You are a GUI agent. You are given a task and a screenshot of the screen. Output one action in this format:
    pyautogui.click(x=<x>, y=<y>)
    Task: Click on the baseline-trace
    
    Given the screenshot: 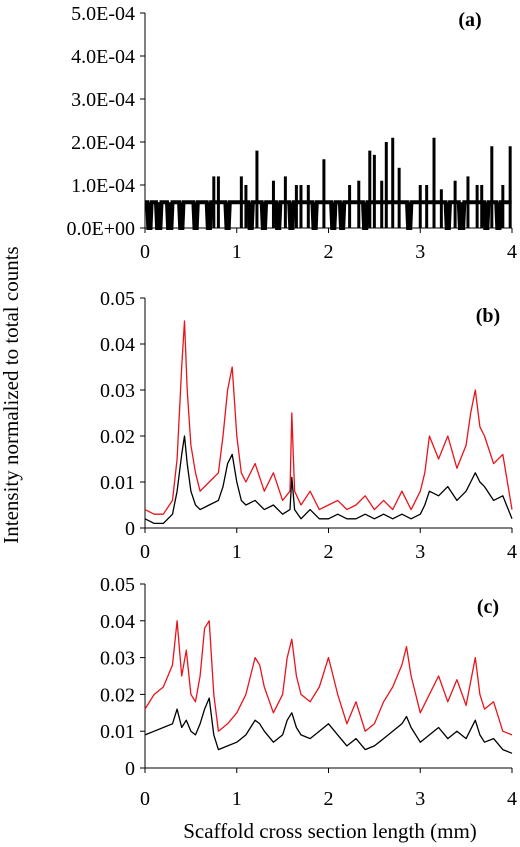 What is the action you would take?
    pyautogui.click(x=328, y=215)
    